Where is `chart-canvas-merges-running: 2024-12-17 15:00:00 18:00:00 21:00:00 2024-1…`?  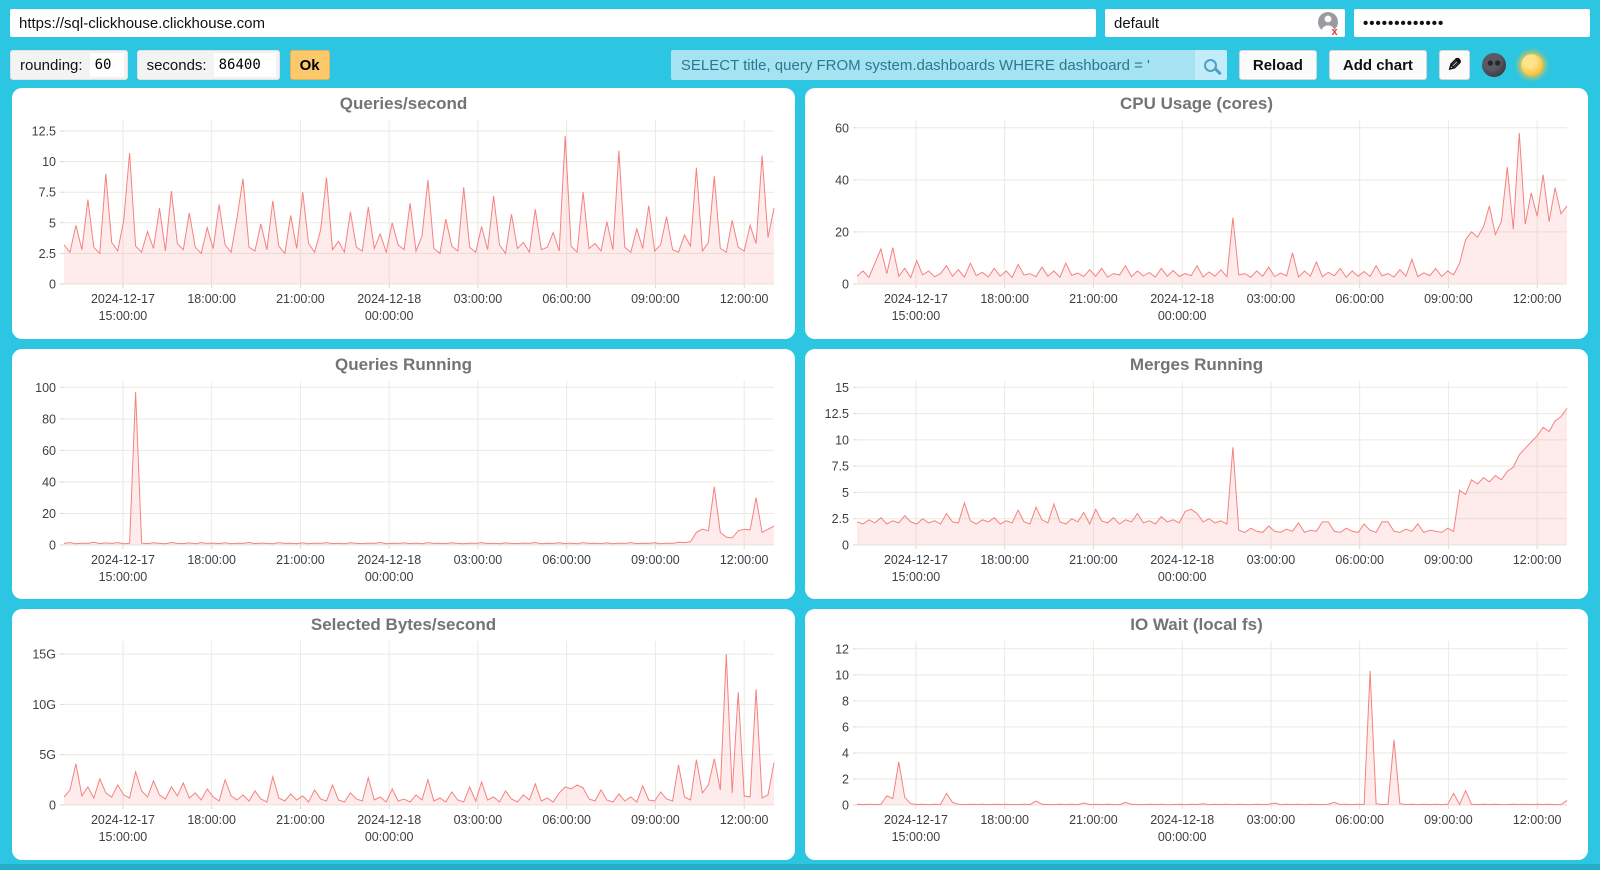 chart-canvas-merges-running: 2024-12-17 15:00:00 18:00:00 21:00:00 2024-1… is located at coordinates (1195, 484).